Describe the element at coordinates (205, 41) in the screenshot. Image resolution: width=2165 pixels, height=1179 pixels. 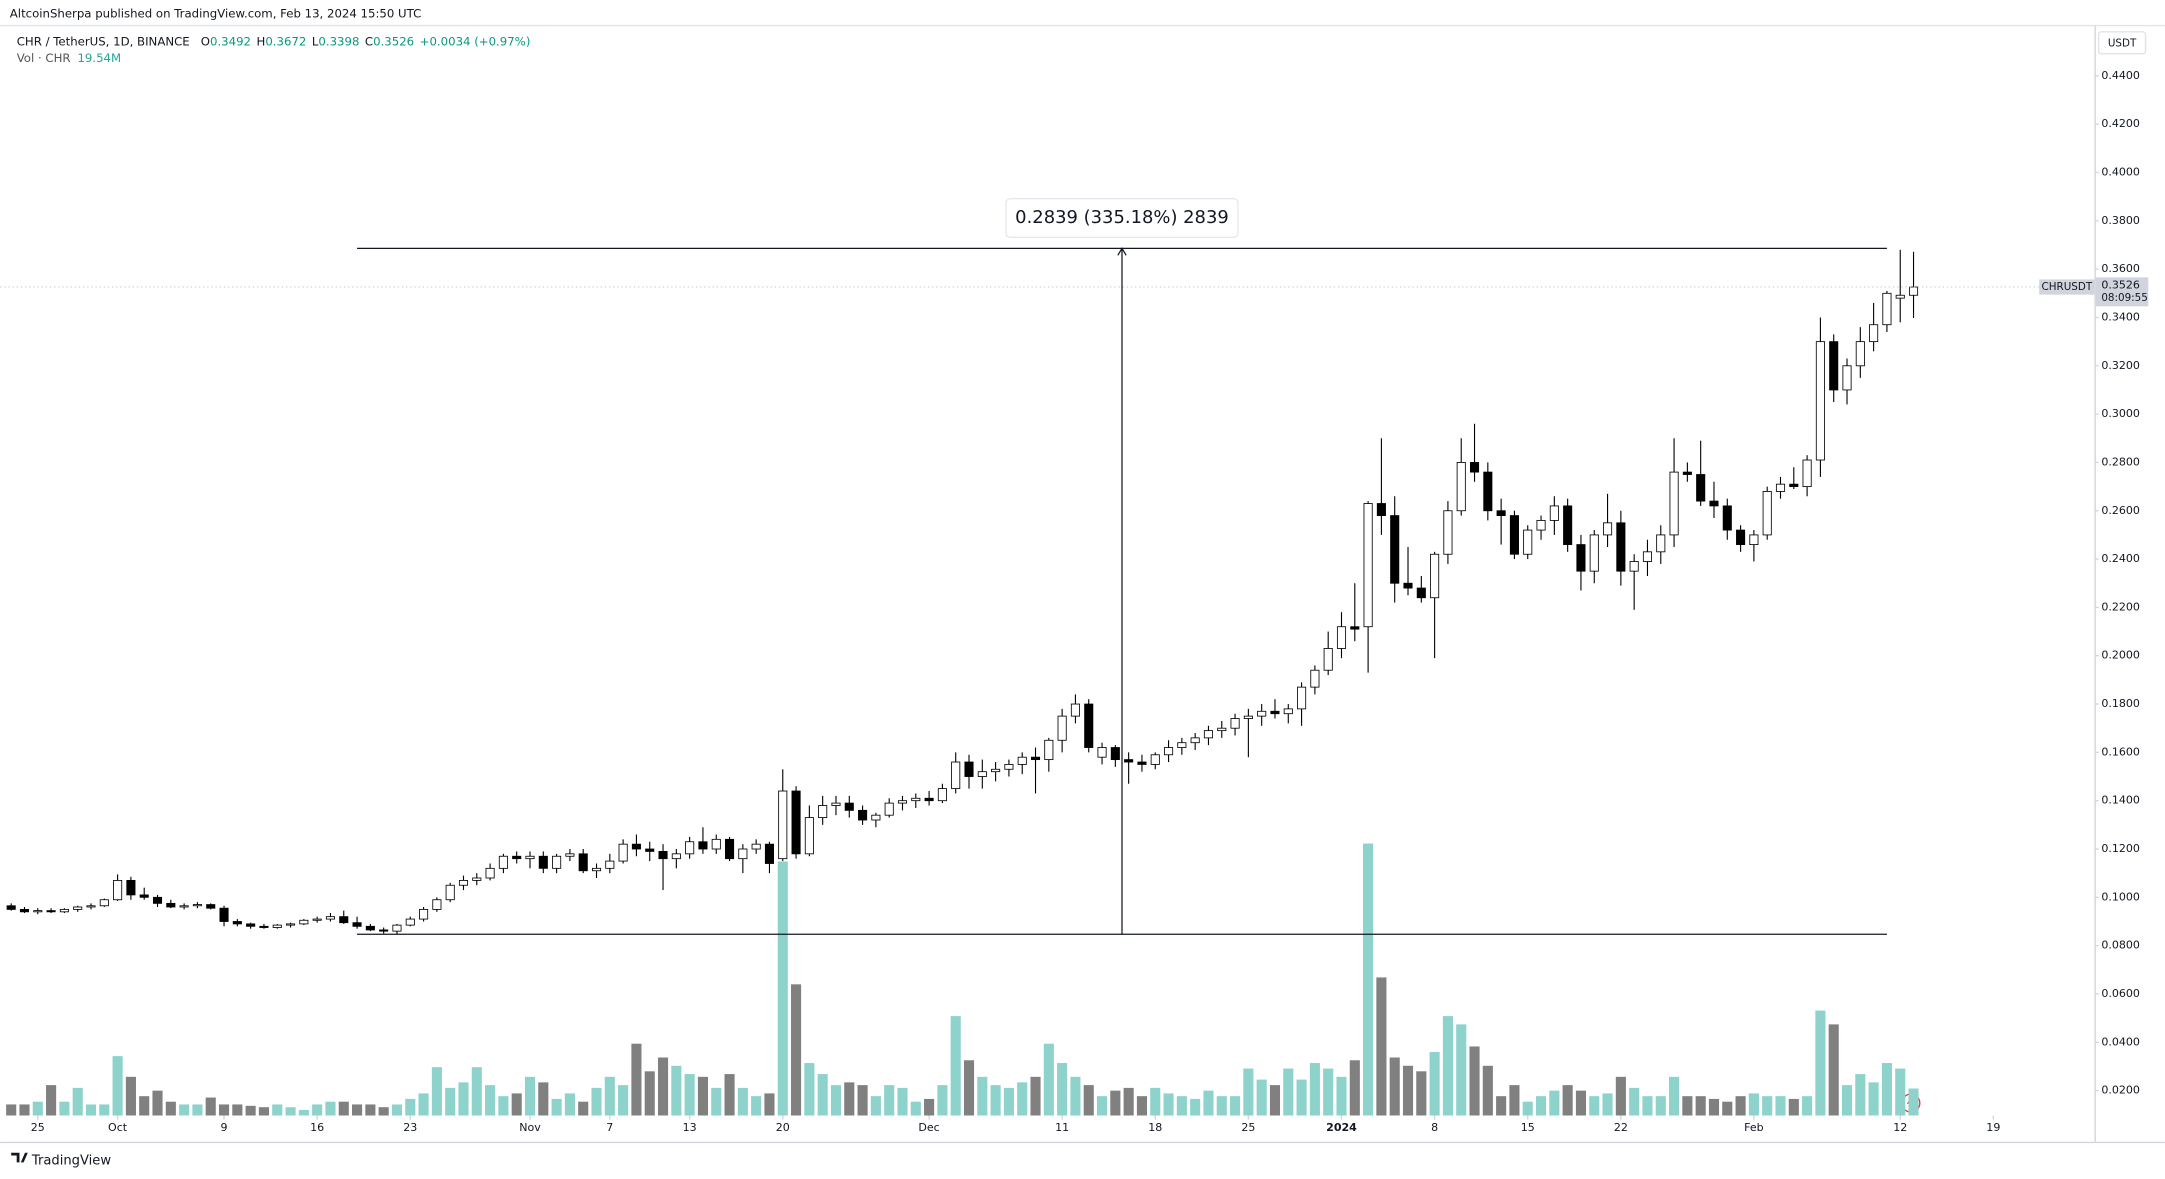
I see `ohlc-key: O` at that location.